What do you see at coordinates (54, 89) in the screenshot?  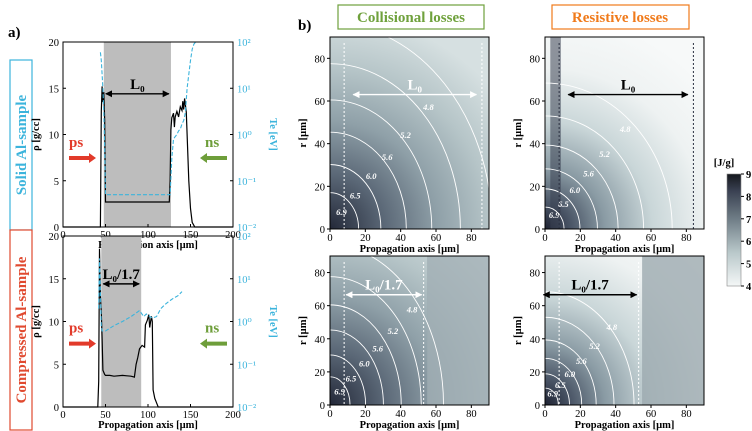 I see `a-top-ytick: 15` at bounding box center [54, 89].